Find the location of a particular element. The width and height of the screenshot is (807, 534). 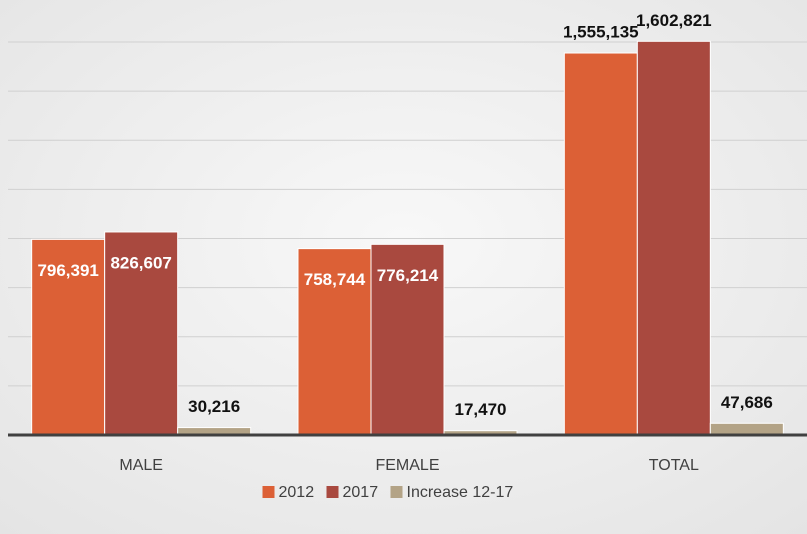

data-label: 776,214 is located at coordinates (408, 275).